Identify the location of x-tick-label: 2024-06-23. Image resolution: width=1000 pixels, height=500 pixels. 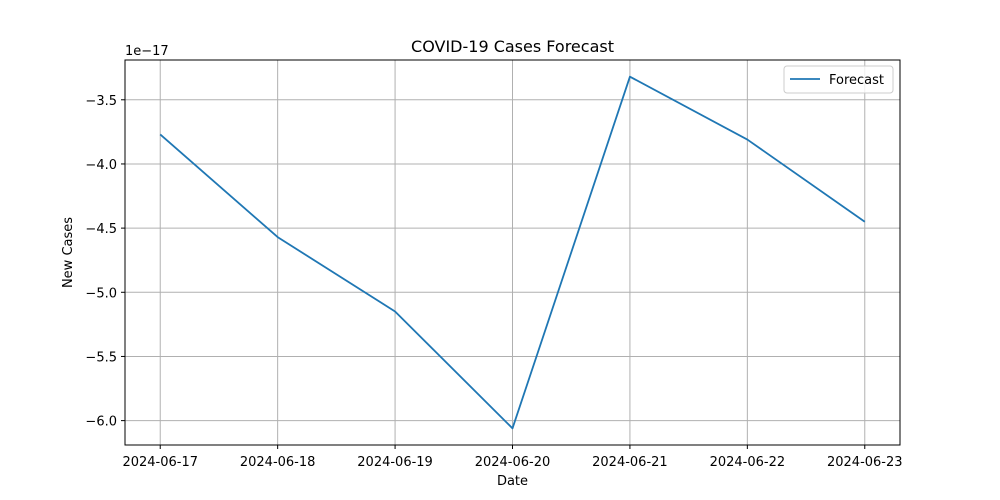
(865, 462).